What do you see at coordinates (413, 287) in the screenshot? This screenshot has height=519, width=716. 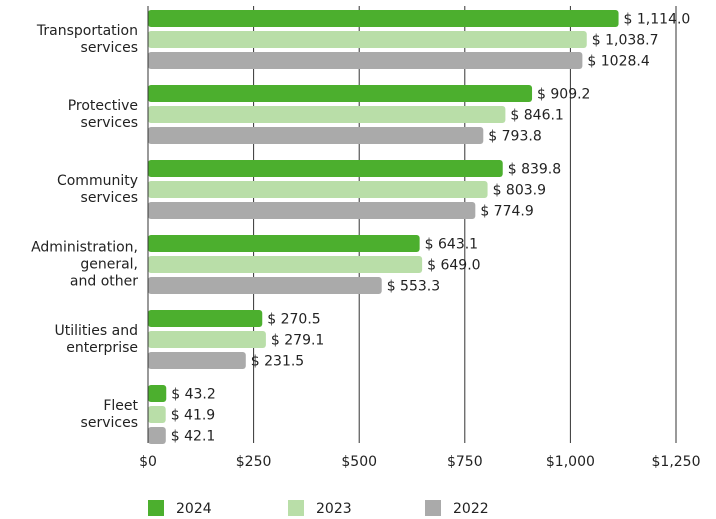 I see `value-label: $ 553.3` at bounding box center [413, 287].